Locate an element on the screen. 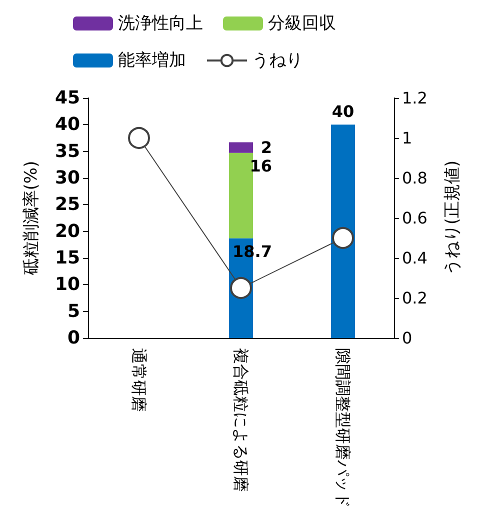  x-tick-label: 複合砥粒による研磨 is located at coordinates (241, 420).